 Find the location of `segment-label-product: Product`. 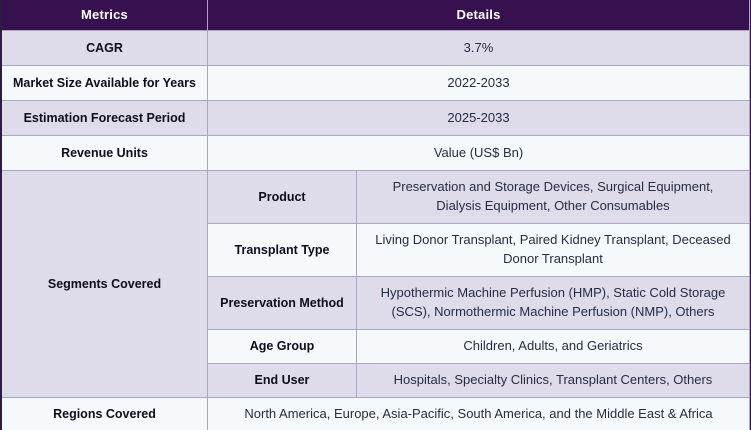

segment-label-product: Product is located at coordinates (282, 197).